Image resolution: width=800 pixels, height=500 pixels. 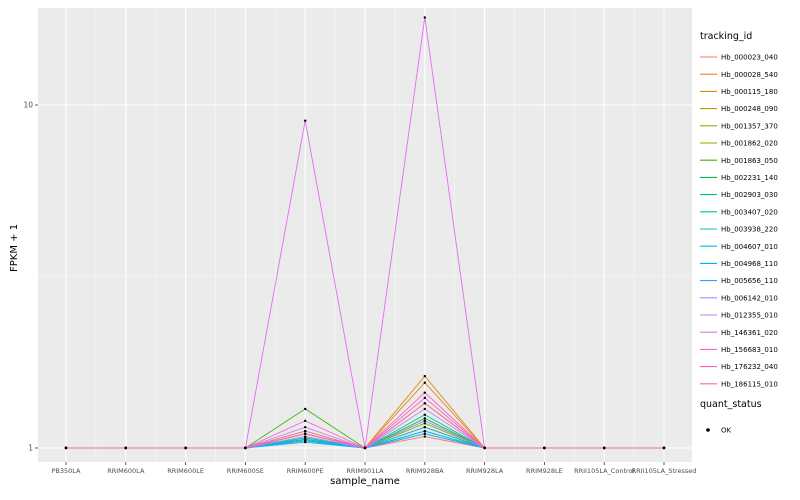 I want to click on legend-item-label: Hb_000115_180, so click(x=749, y=92).